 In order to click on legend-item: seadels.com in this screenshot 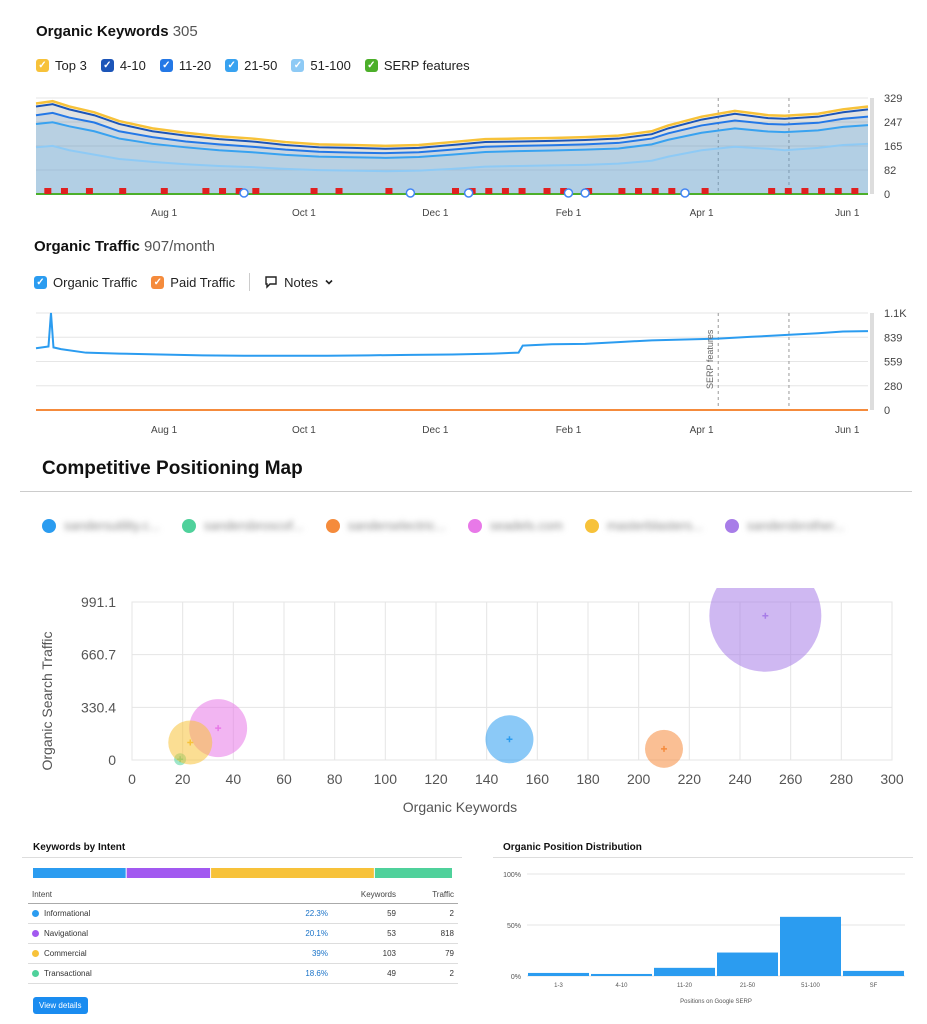, I will do `click(515, 525)`.